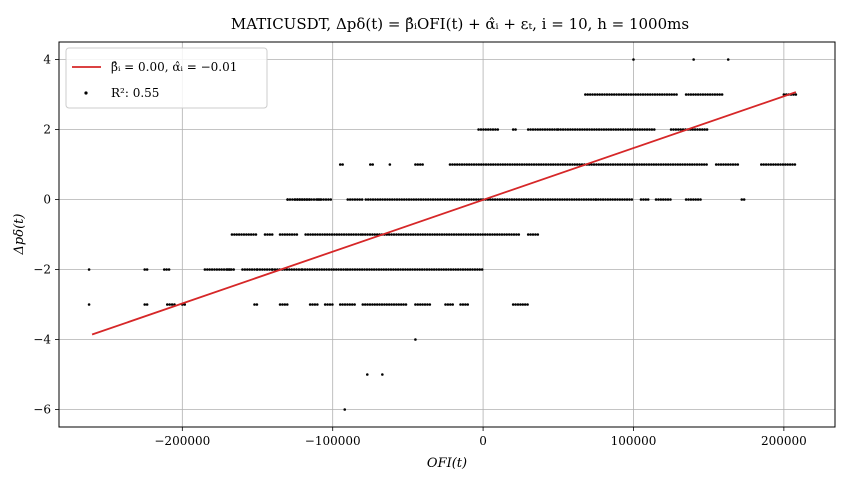  Describe the element at coordinates (47, 130) in the screenshot. I see `y-tick-label: 2` at that location.